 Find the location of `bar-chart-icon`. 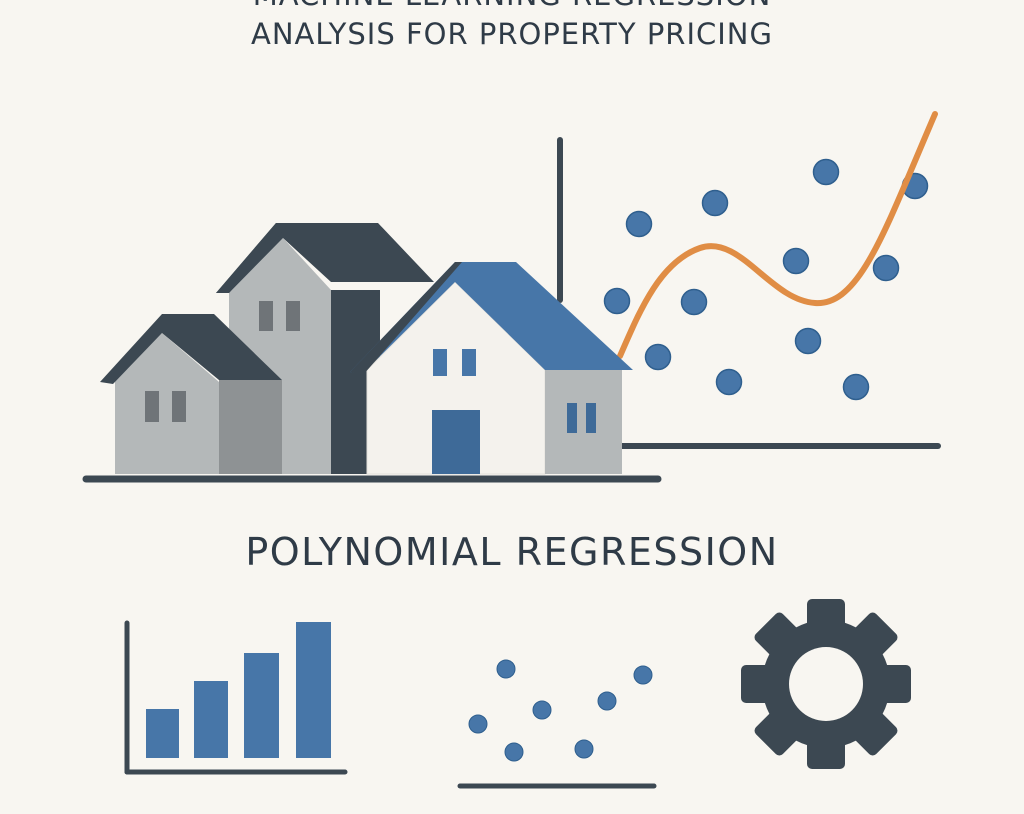

bar-chart-icon is located at coordinates (236, 697).